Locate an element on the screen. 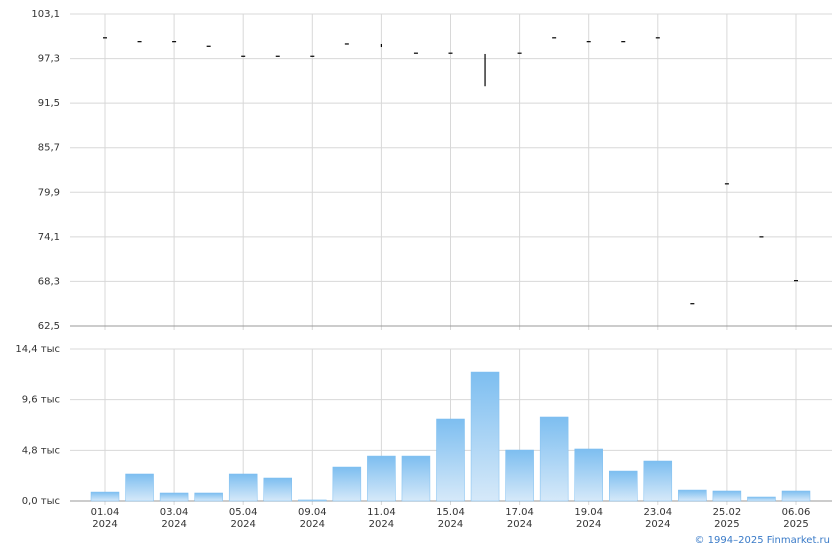  x-tick-label: 06.06 2025 is located at coordinates (796, 518).